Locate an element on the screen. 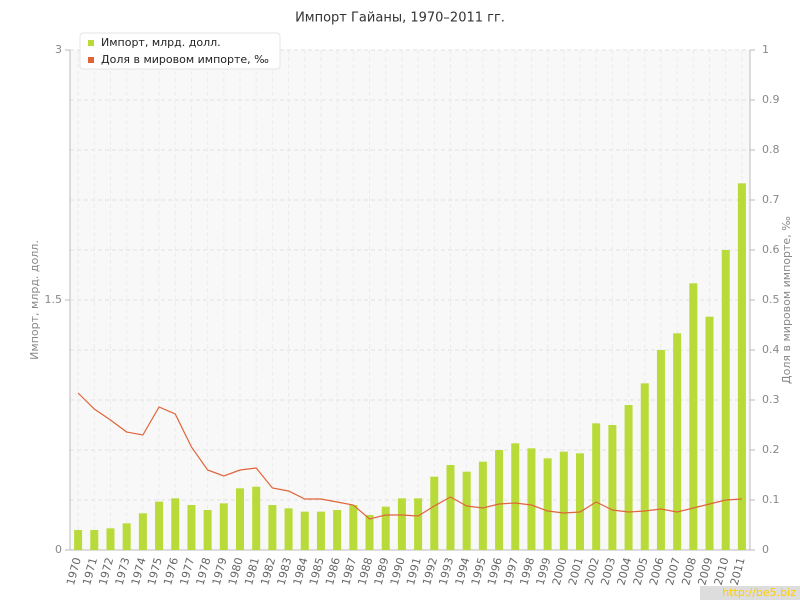 The image size is (800, 600). y2-tick-label: 1 is located at coordinates (765, 49).